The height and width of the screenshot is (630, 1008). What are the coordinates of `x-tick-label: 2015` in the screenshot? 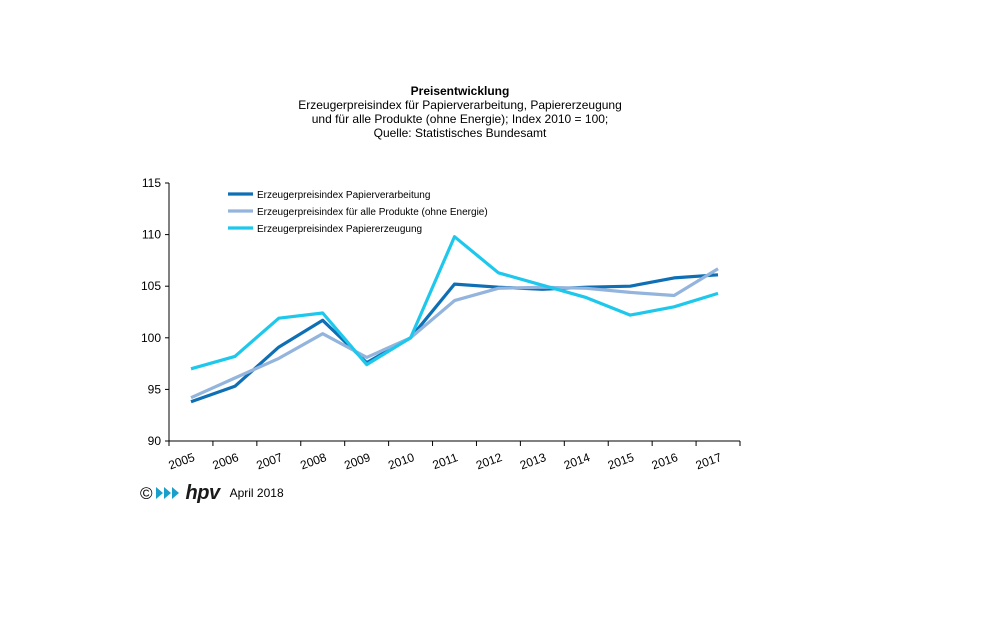 It's located at (621, 461).